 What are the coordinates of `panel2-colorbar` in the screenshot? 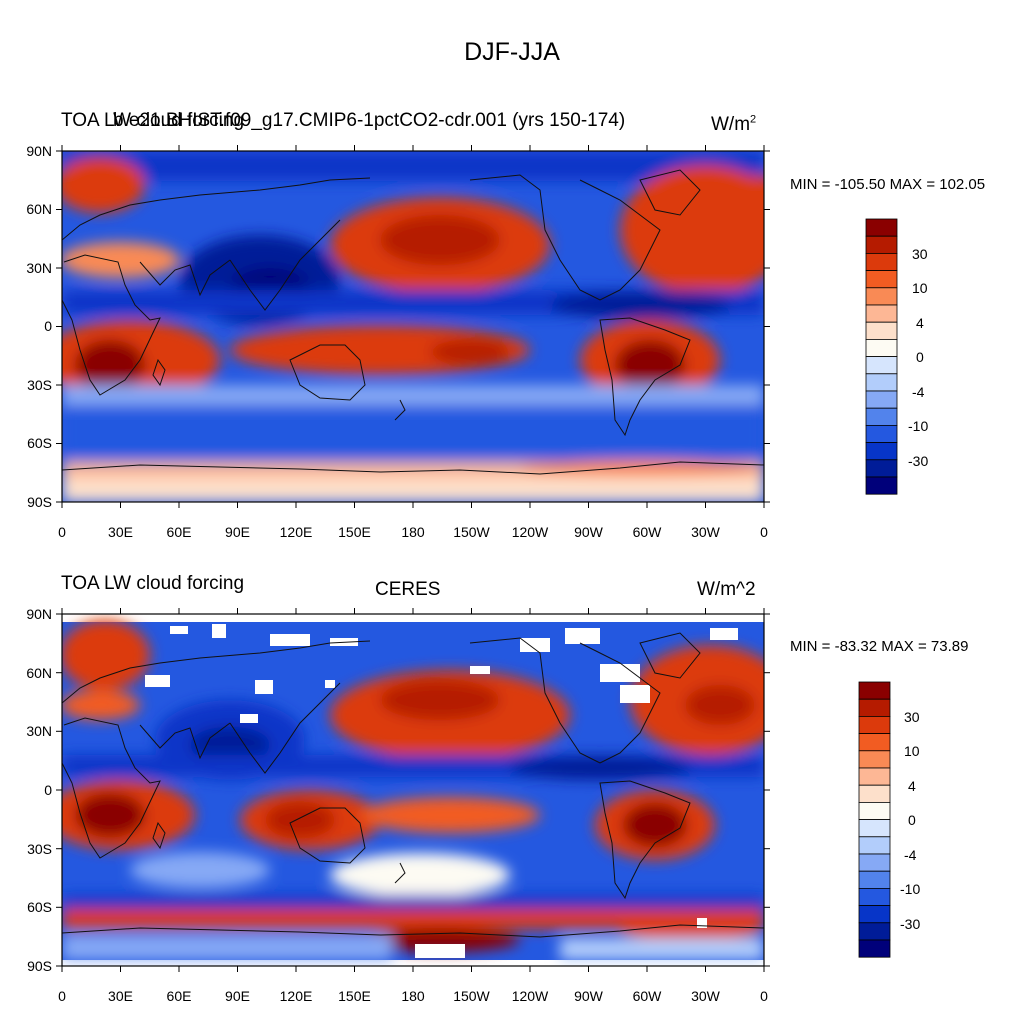 It's located at (874, 819).